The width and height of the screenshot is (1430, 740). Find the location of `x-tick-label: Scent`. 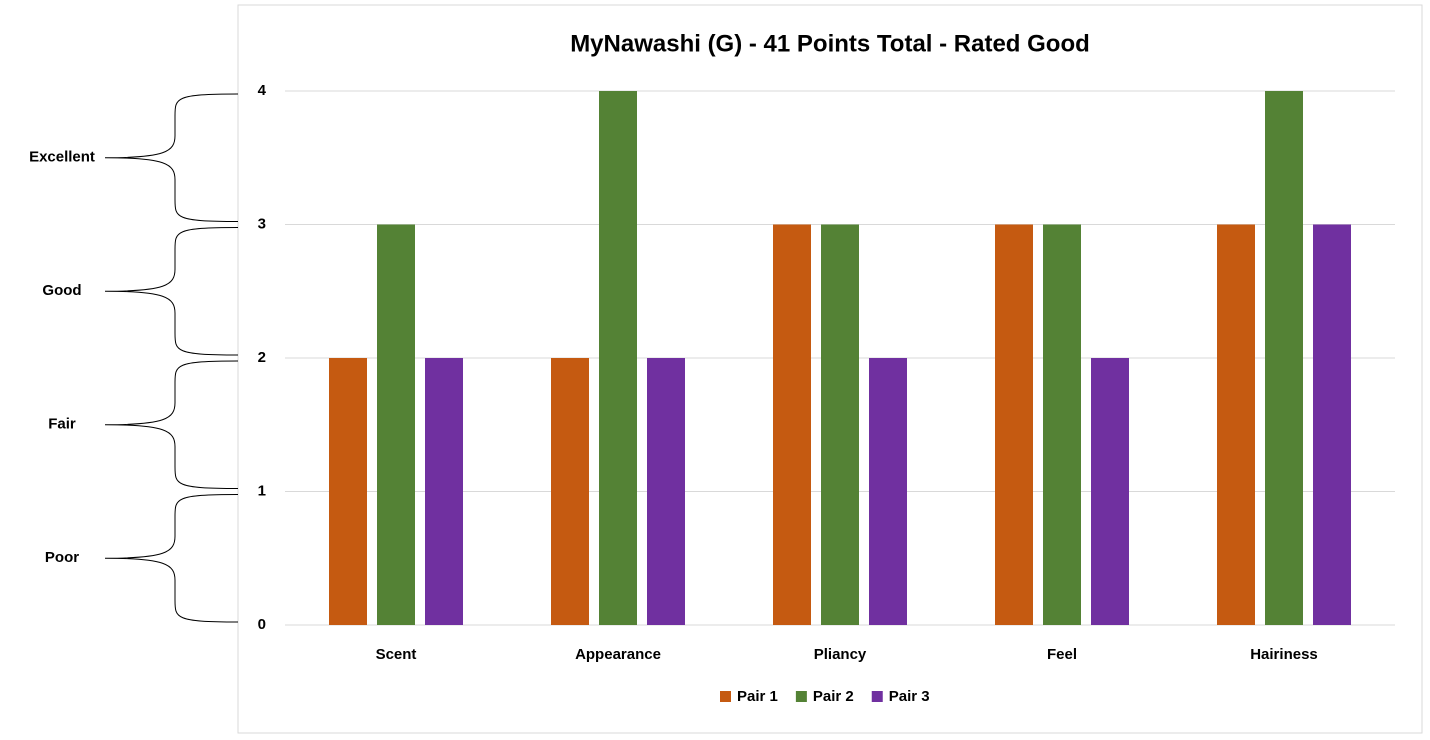

x-tick-label: Scent is located at coordinates (396, 654).